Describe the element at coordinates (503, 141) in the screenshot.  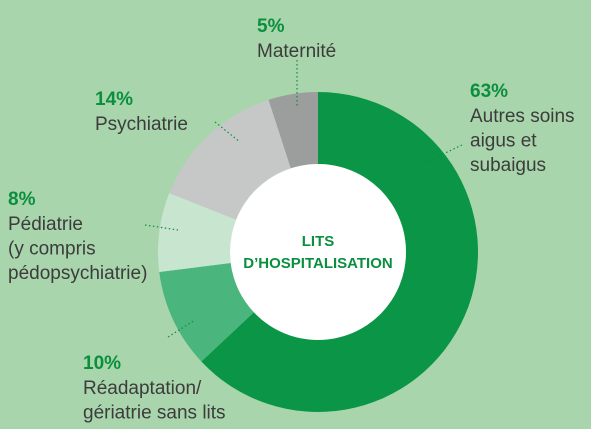
I see `category-label: aigus et` at that location.